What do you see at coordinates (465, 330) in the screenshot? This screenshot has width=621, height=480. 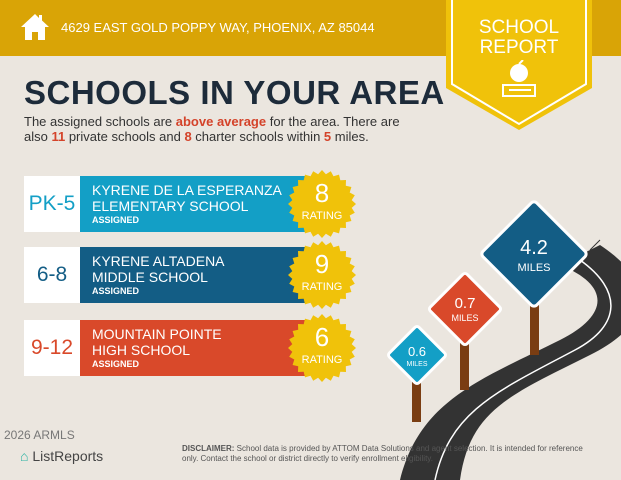 I see `distance-sign: 0.7 MILES` at bounding box center [465, 330].